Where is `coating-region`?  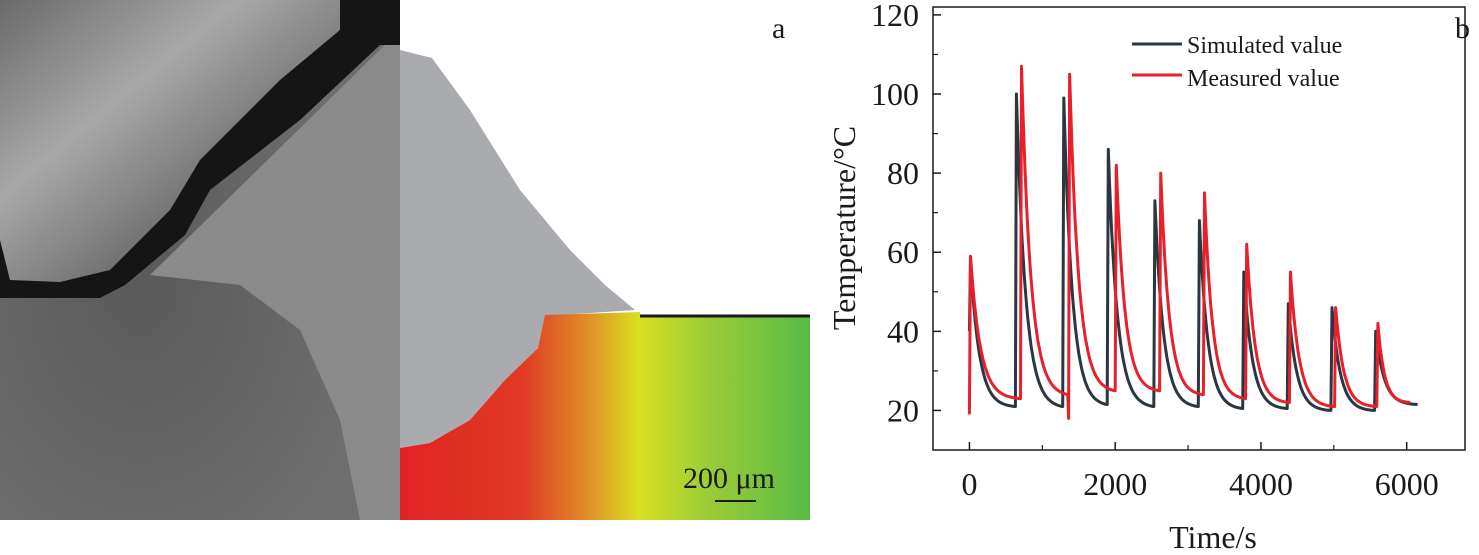 coating-region is located at coordinates (170, 141).